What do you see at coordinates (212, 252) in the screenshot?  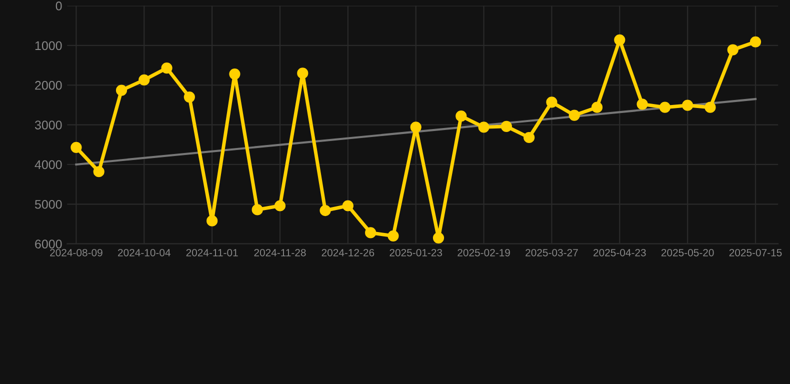 I see `x-tick-label: 2024-11-01` at bounding box center [212, 252].